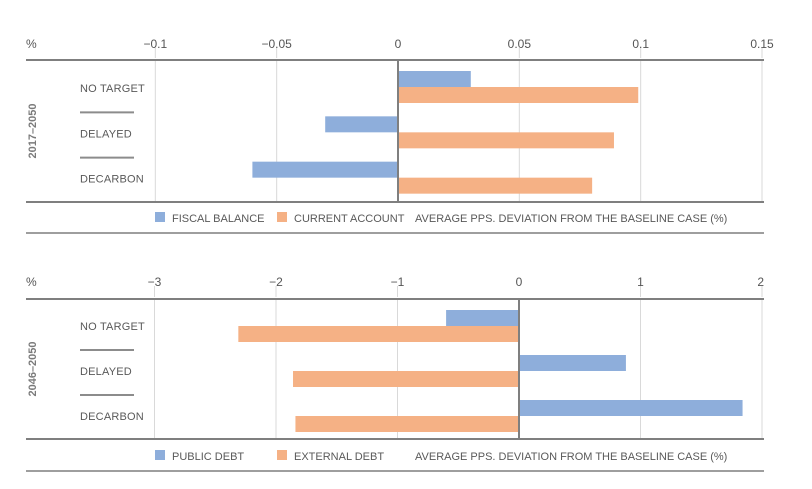 This screenshot has width=812, height=489. What do you see at coordinates (760, 282) in the screenshot?
I see `x-tick-label: 2` at bounding box center [760, 282].